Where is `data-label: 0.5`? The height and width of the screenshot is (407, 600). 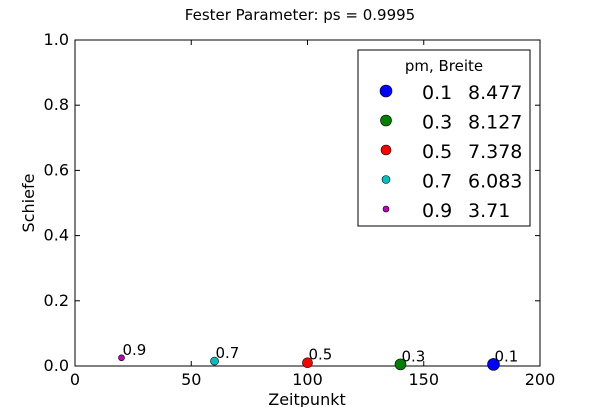 data-label: 0.5 is located at coordinates (321, 355).